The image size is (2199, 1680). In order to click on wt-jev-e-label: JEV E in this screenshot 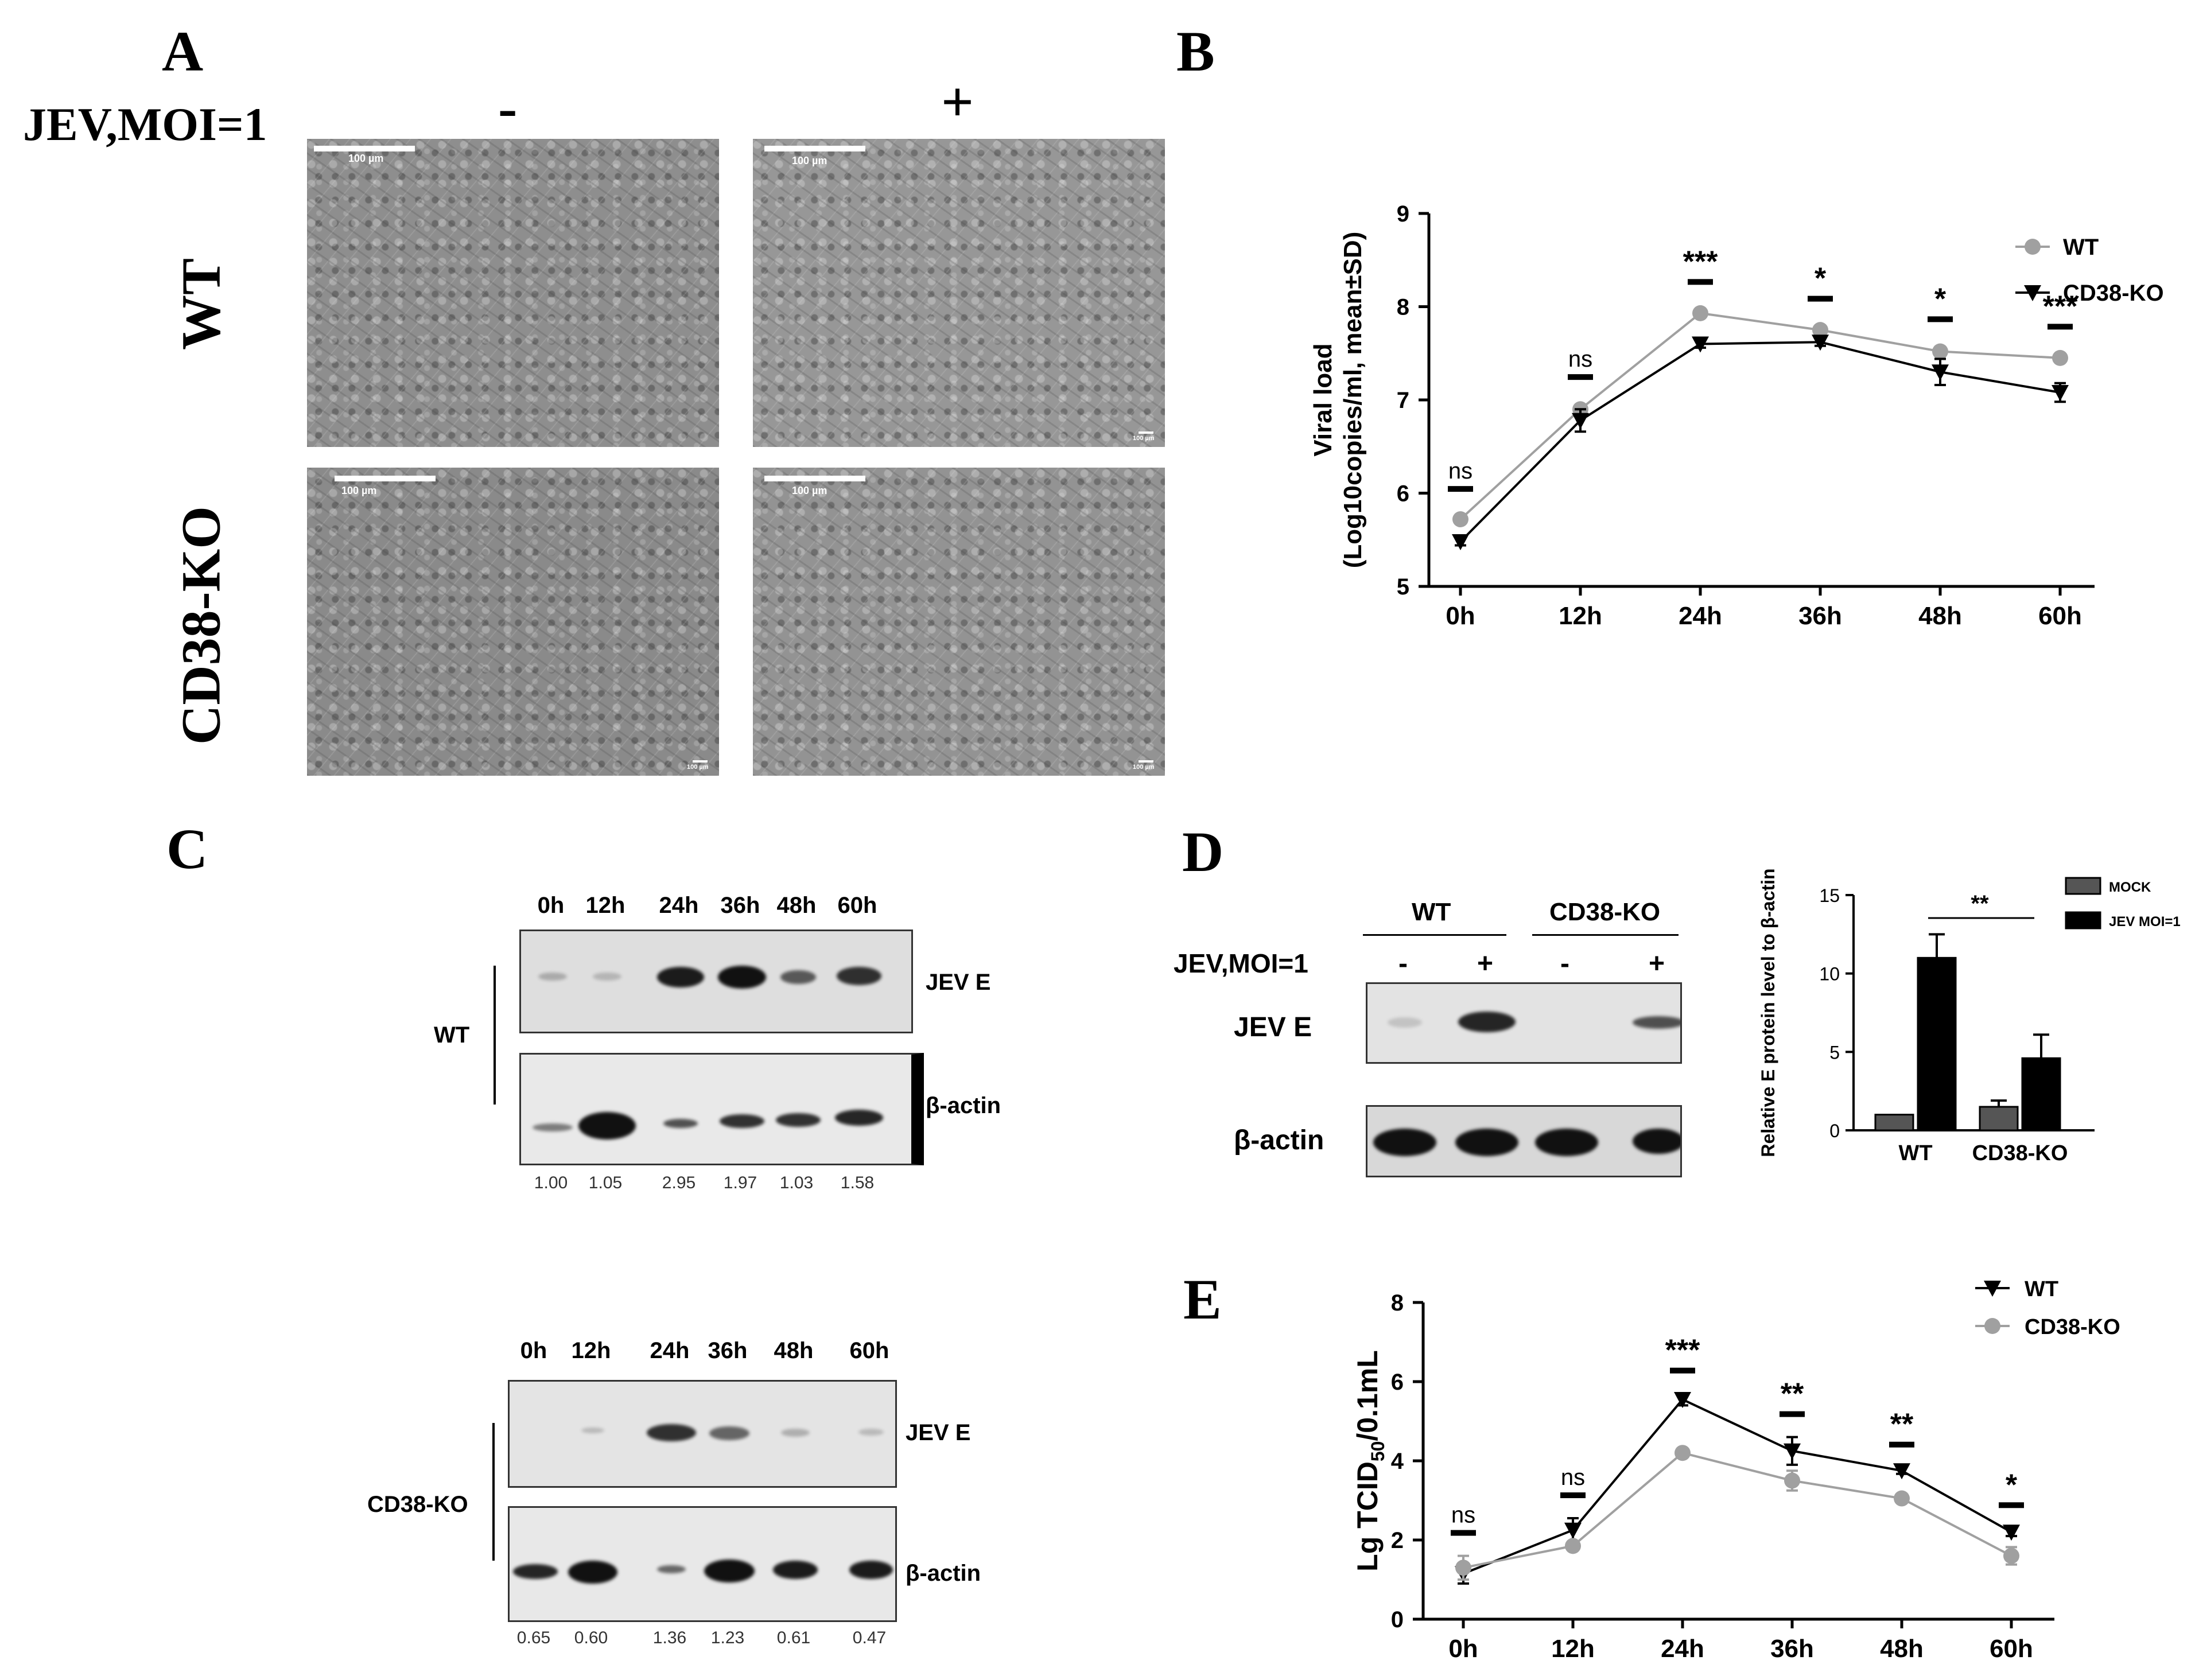, I will do `click(958, 982)`.